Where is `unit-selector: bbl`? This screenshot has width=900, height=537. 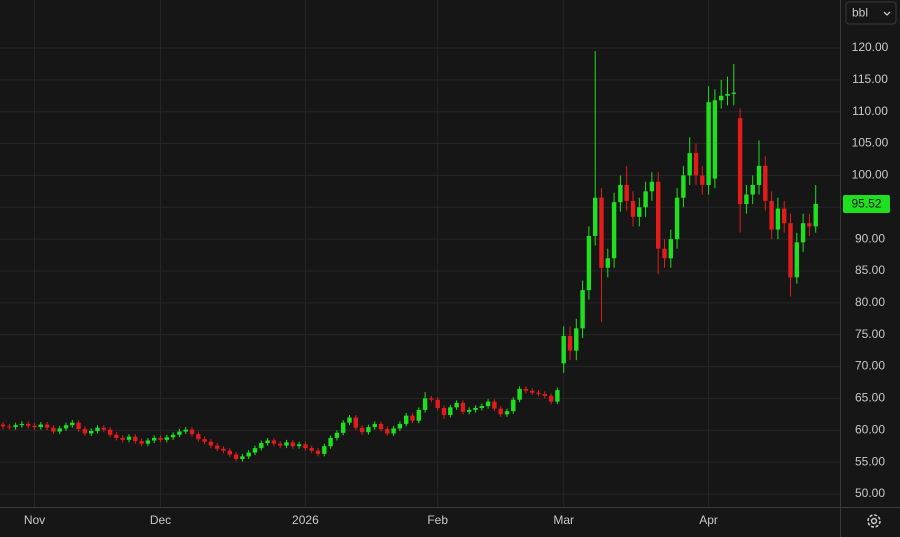 unit-selector: bbl is located at coordinates (871, 13).